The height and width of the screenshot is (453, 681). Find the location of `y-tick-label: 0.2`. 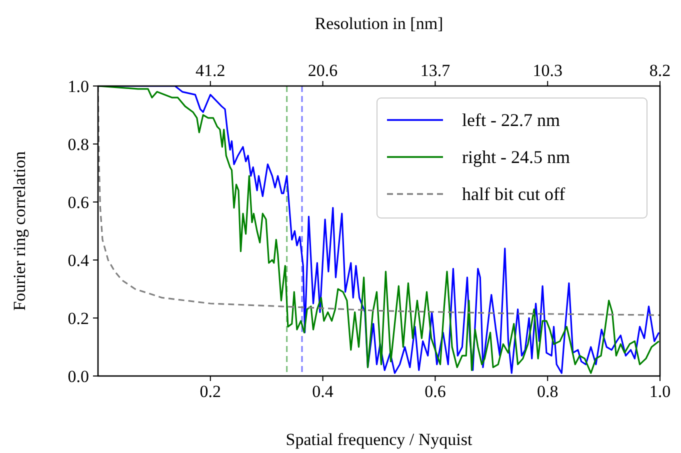

y-tick-label: 0.2 is located at coordinates (78, 318).